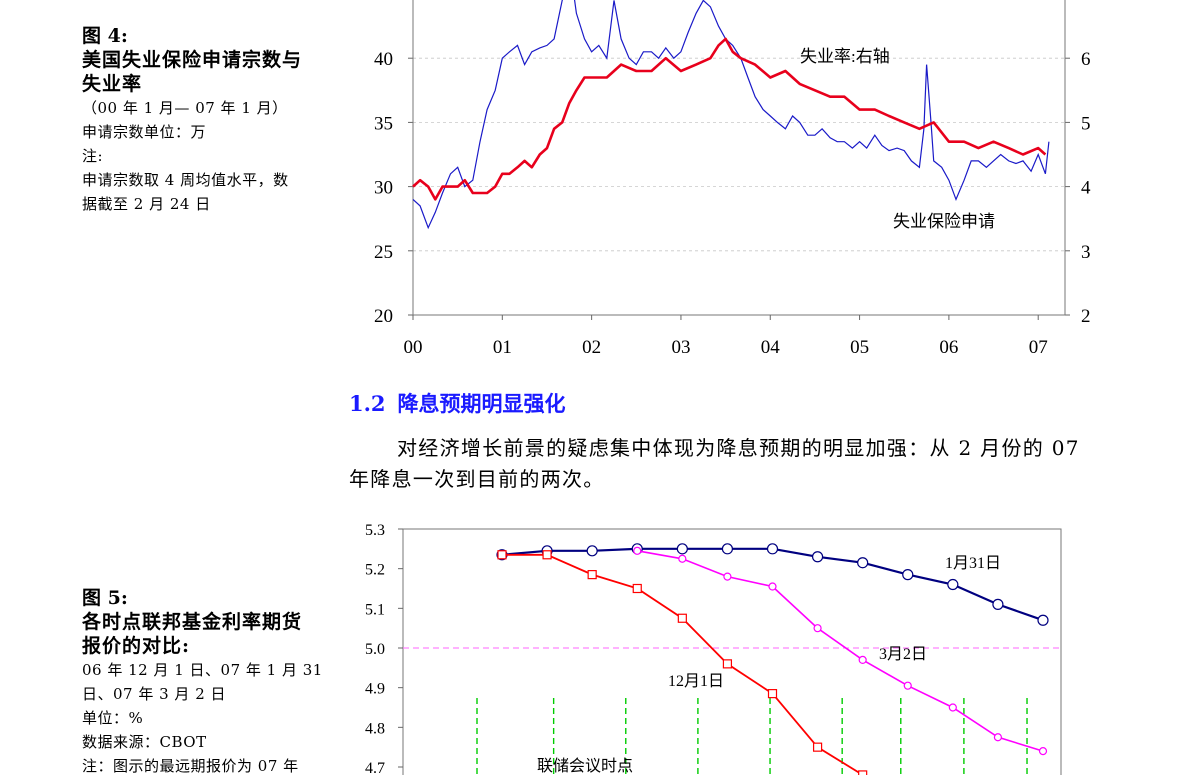 Image resolution: width=1191 pixels, height=778 pixels. What do you see at coordinates (502, 347) in the screenshot?
I see `x-tick-label: 01` at bounding box center [502, 347].